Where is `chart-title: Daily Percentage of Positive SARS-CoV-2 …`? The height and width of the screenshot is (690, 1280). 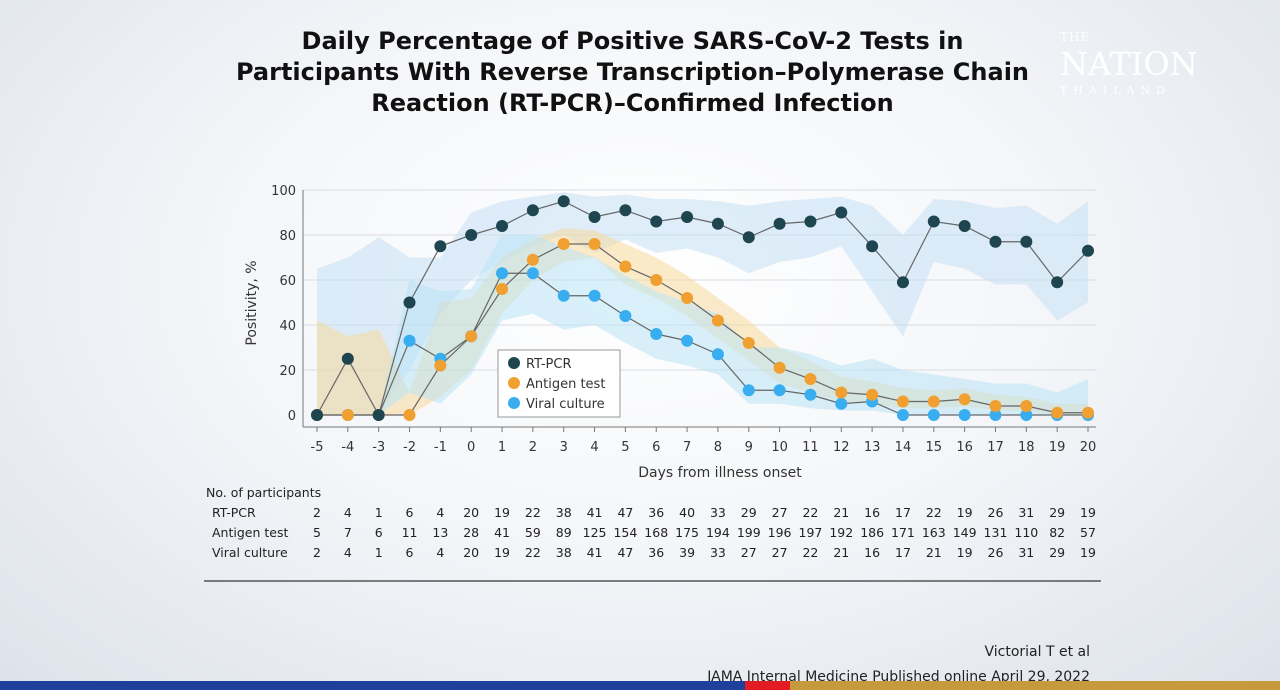
chart-title: Daily Percentage of Positive SARS-CoV-2 … is located at coordinates (632, 72).